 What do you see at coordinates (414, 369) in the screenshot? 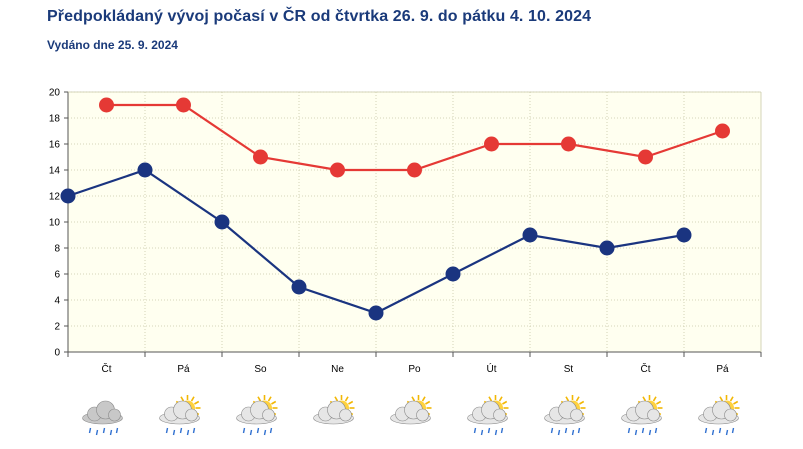
I see `x-tick-label: Po` at bounding box center [414, 369].